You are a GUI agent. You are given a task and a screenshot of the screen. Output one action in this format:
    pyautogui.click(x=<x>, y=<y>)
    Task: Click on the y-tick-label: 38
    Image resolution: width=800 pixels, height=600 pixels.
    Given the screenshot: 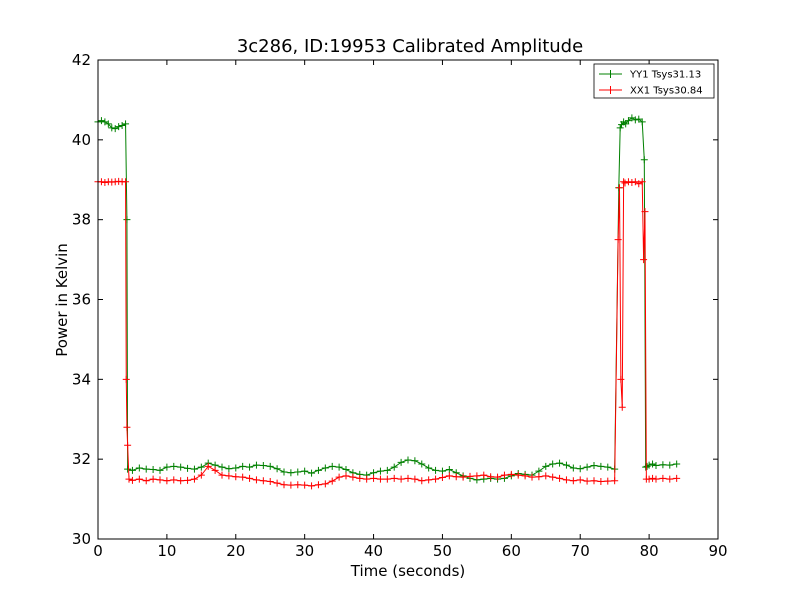 What is the action you would take?
    pyautogui.click(x=81, y=220)
    